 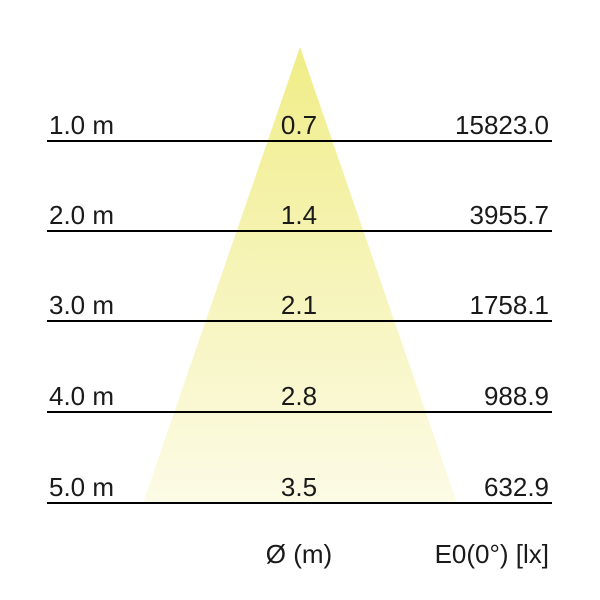 I want to click on illuminance-axis-label: E0(0°) [lx], so click(x=492, y=554).